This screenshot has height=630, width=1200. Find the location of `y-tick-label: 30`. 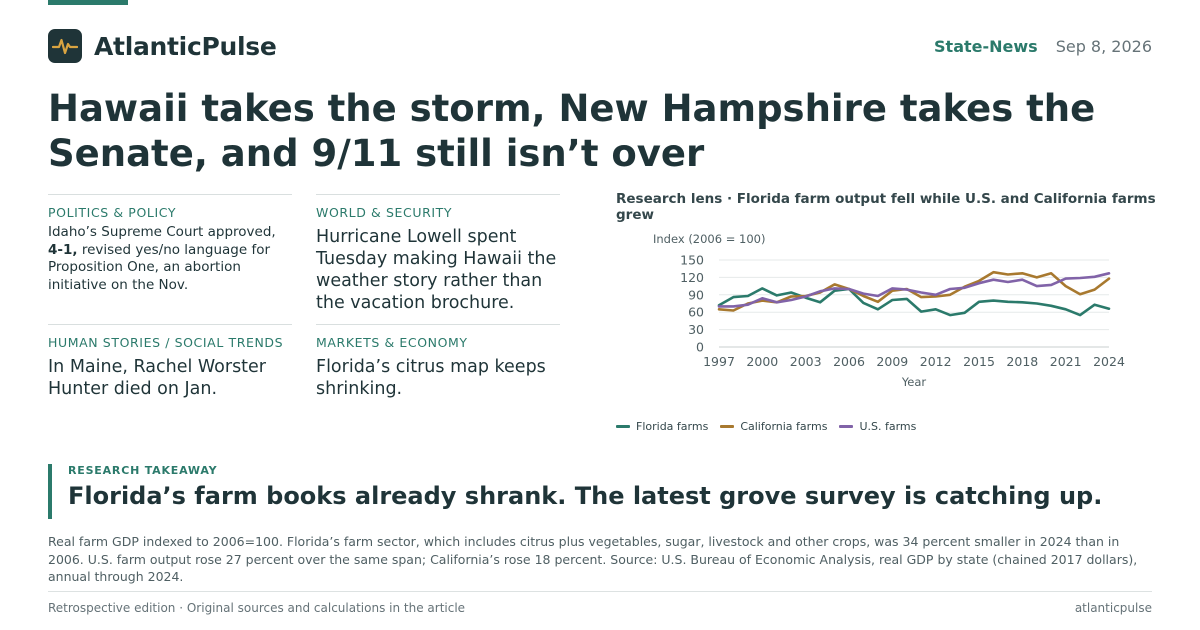

y-tick-label: 30 is located at coordinates (696, 329).